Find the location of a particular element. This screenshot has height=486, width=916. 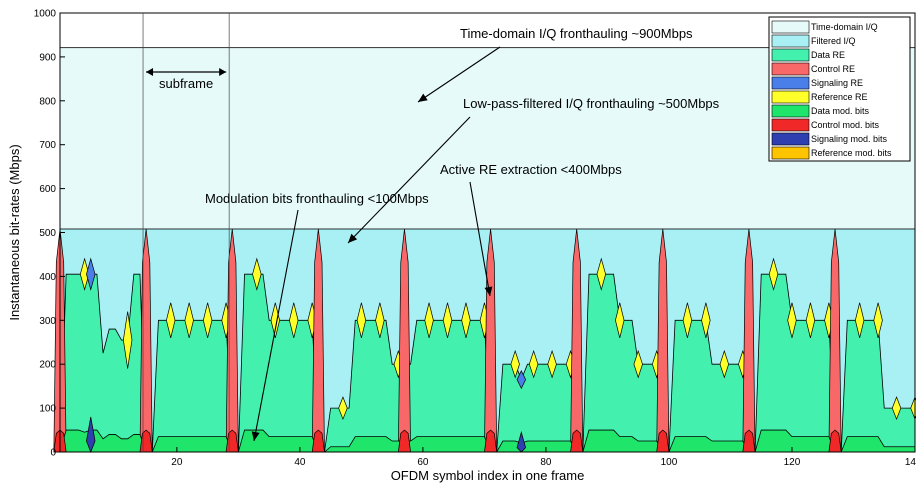

legend-entry: Data RE is located at coordinates (828, 55).